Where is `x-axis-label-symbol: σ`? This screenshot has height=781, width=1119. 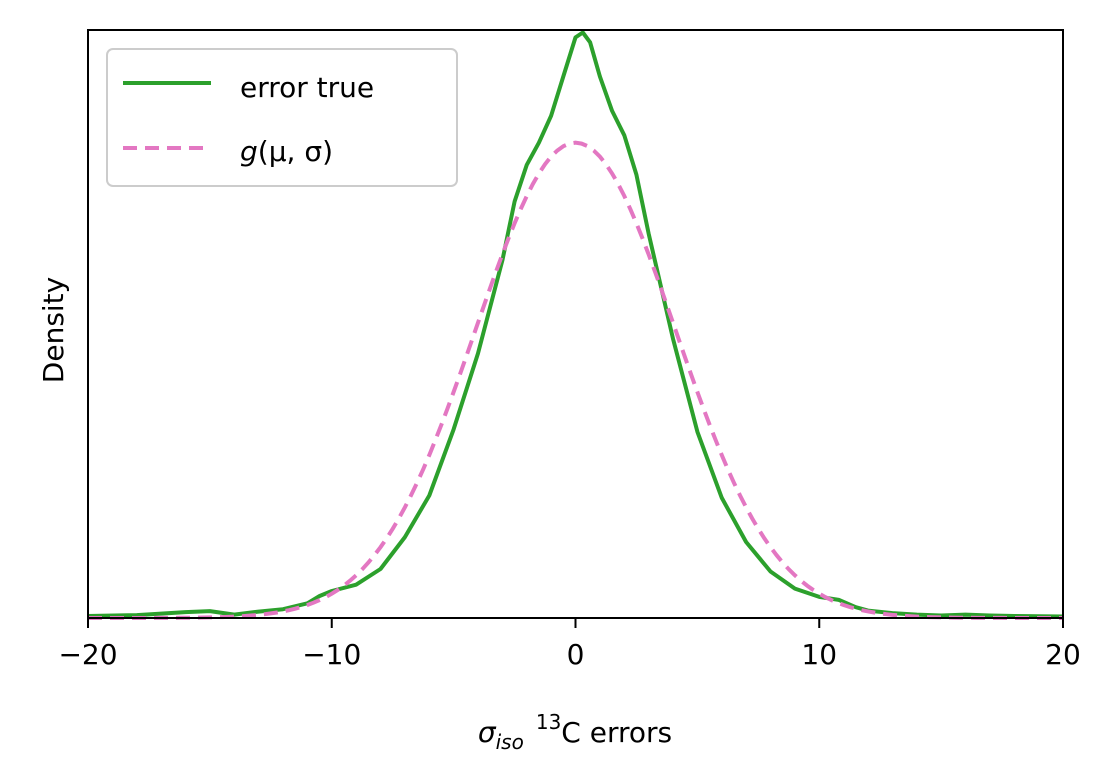
x-axis-label-symbol: σ is located at coordinates (487, 732).